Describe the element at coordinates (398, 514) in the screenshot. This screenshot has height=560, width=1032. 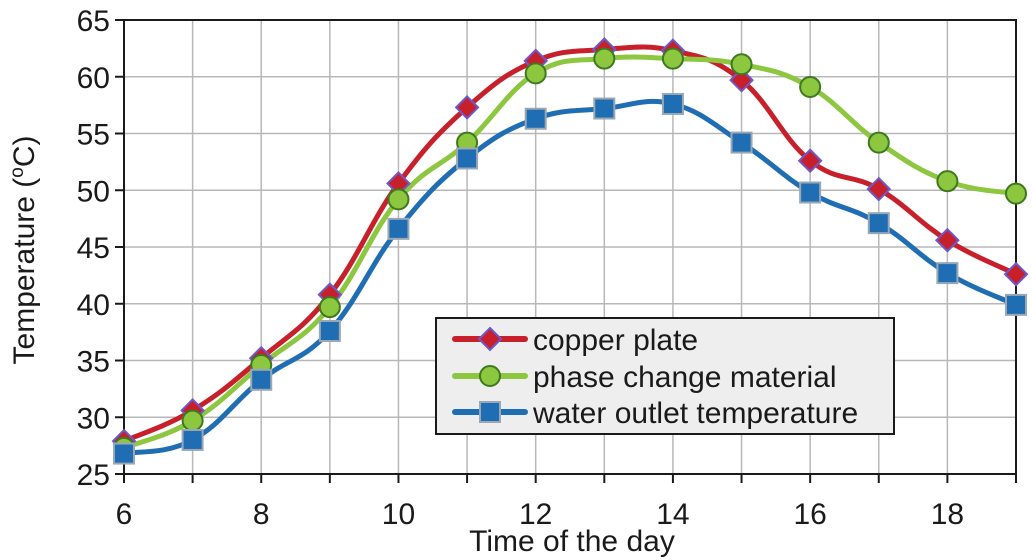
I see `x-tick-label: 10` at that location.